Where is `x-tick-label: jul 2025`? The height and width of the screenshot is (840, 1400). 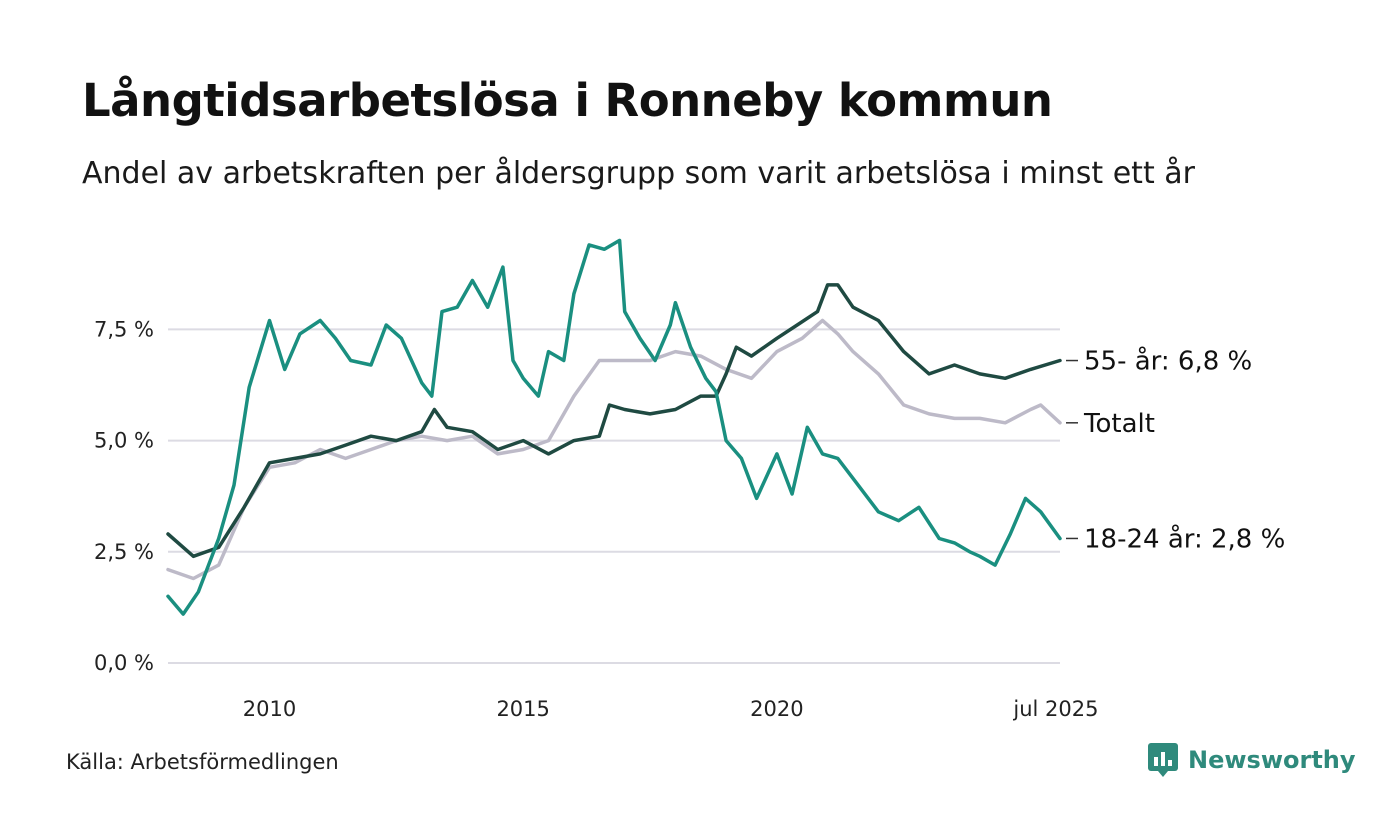 x-tick-label: jul 2025 is located at coordinates (1055, 709).